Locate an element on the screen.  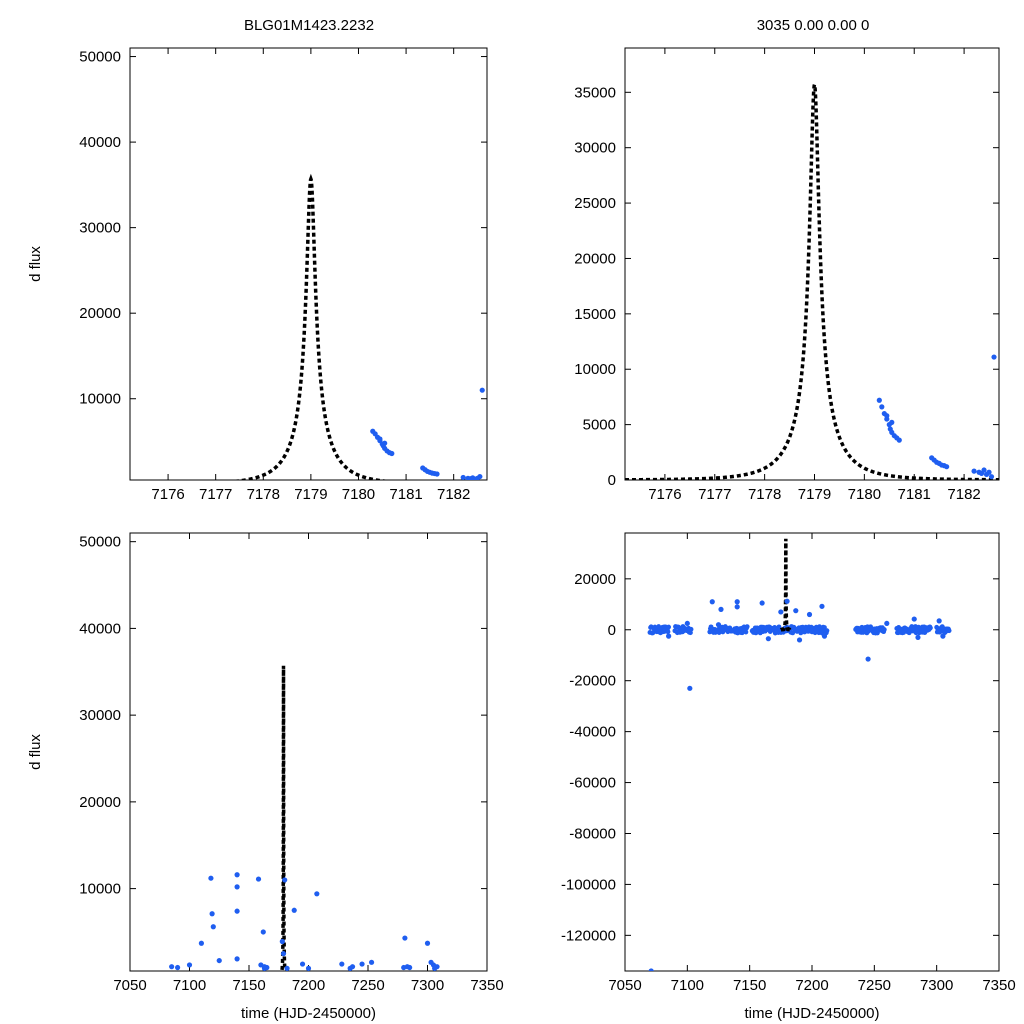
title-right: 3035 0.00 0.00 0 is located at coordinates (813, 25).